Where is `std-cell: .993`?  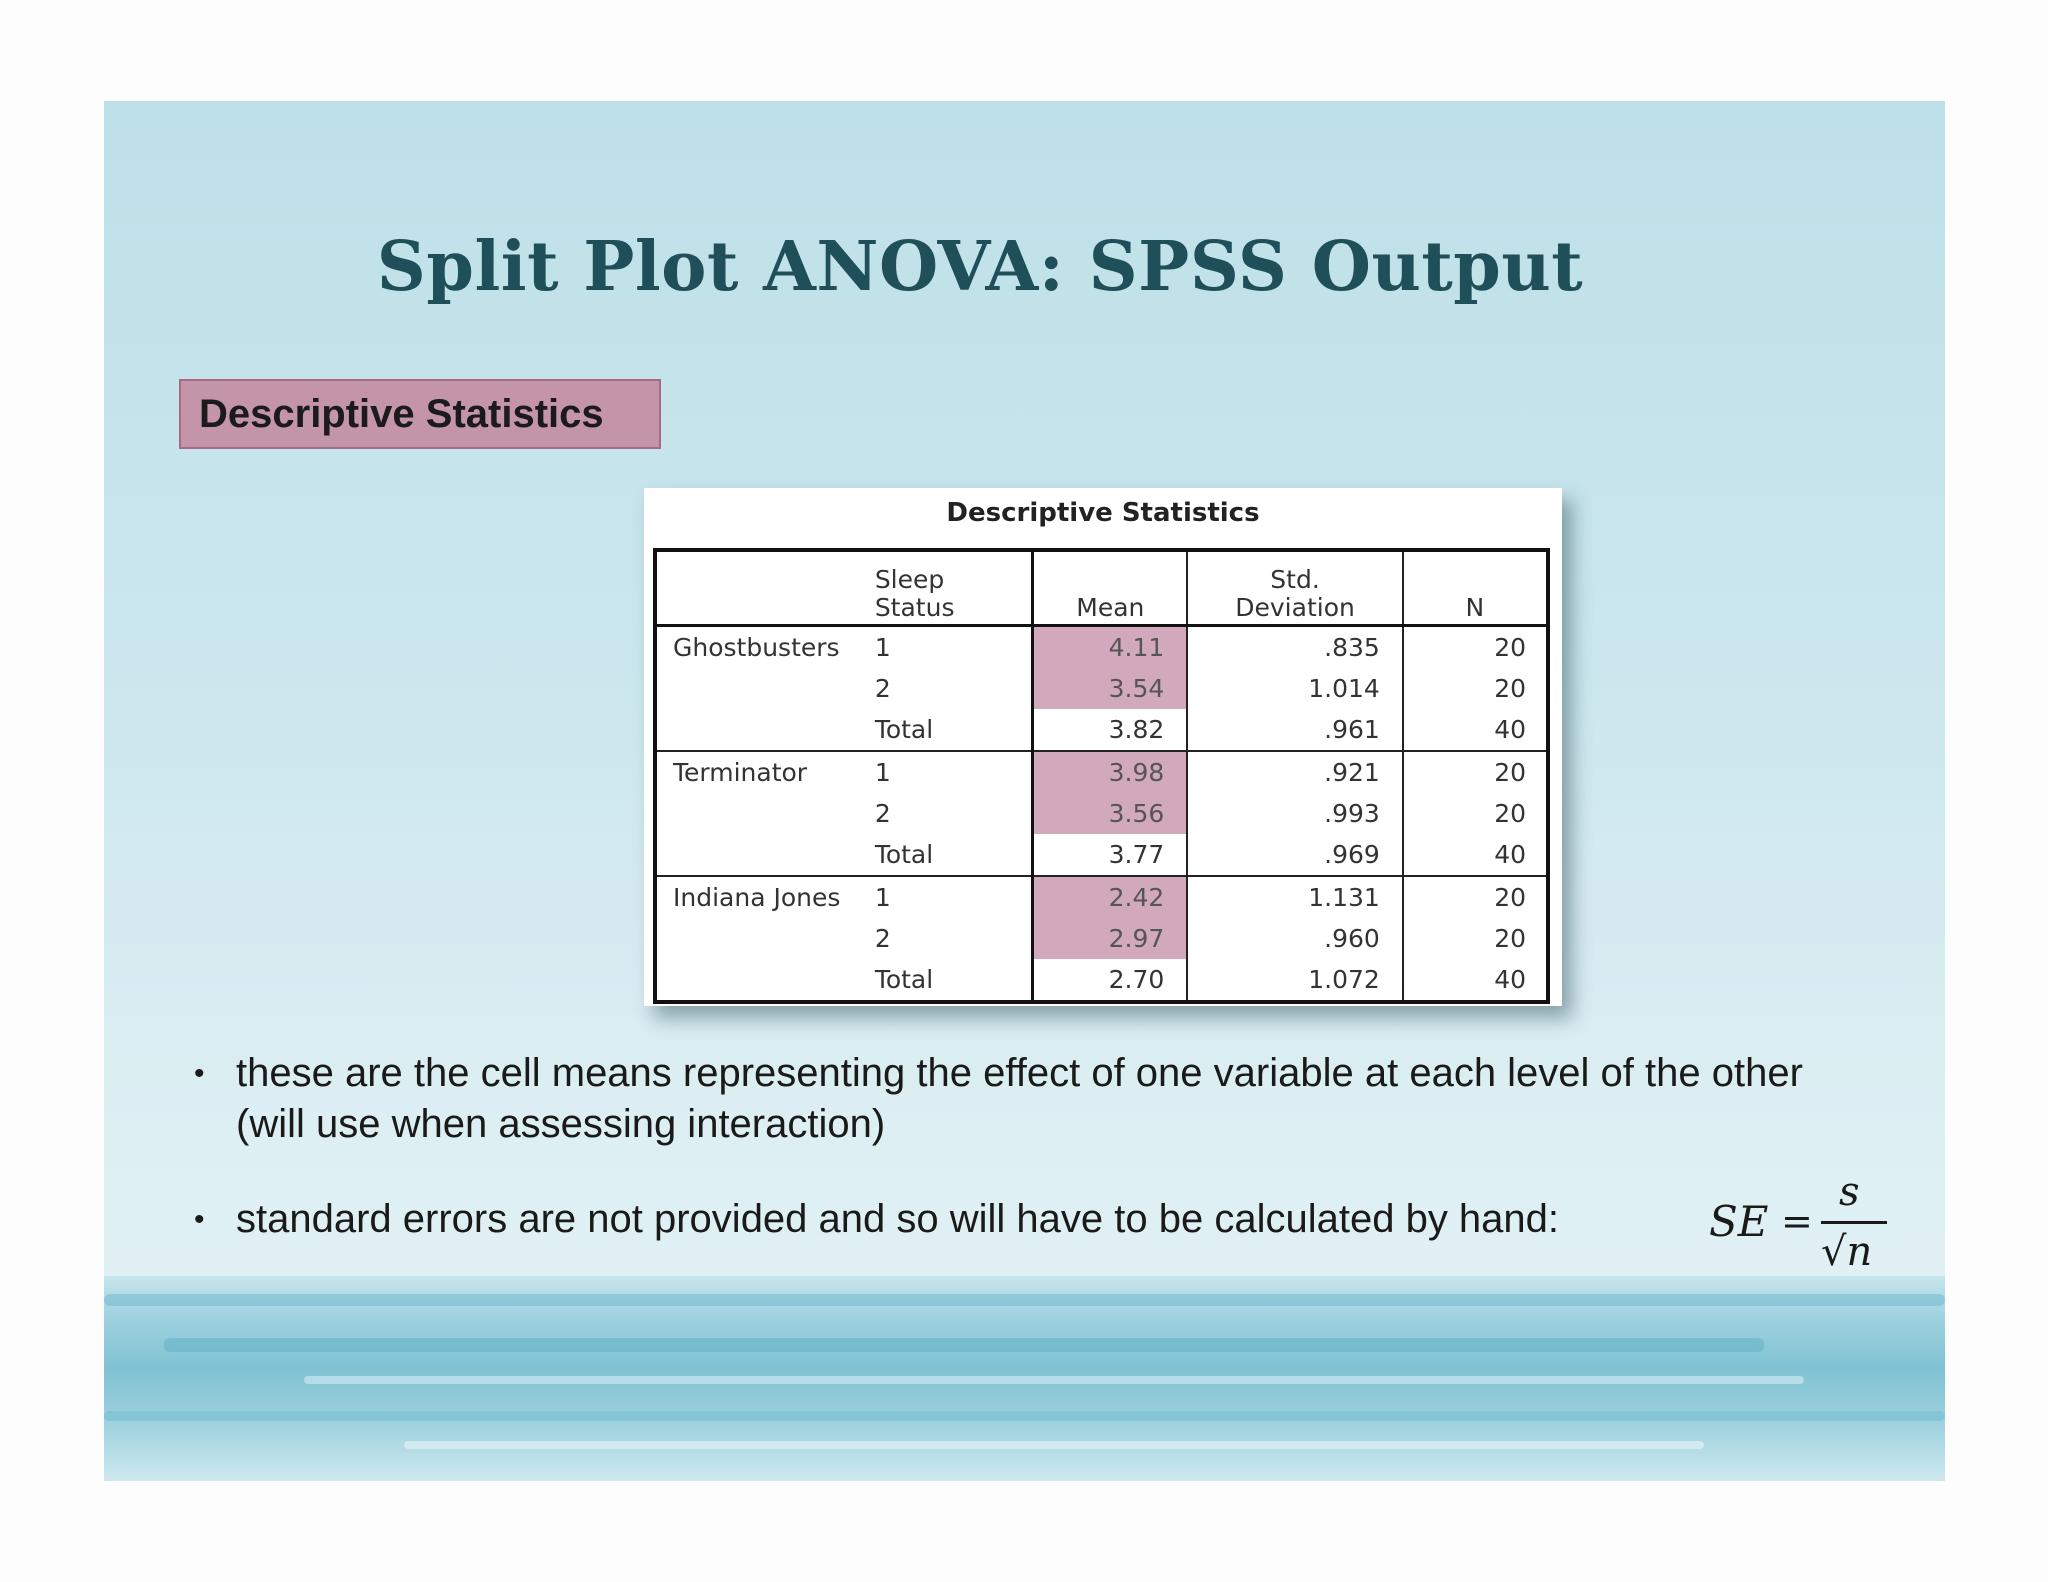 std-cell: .993 is located at coordinates (1294, 813).